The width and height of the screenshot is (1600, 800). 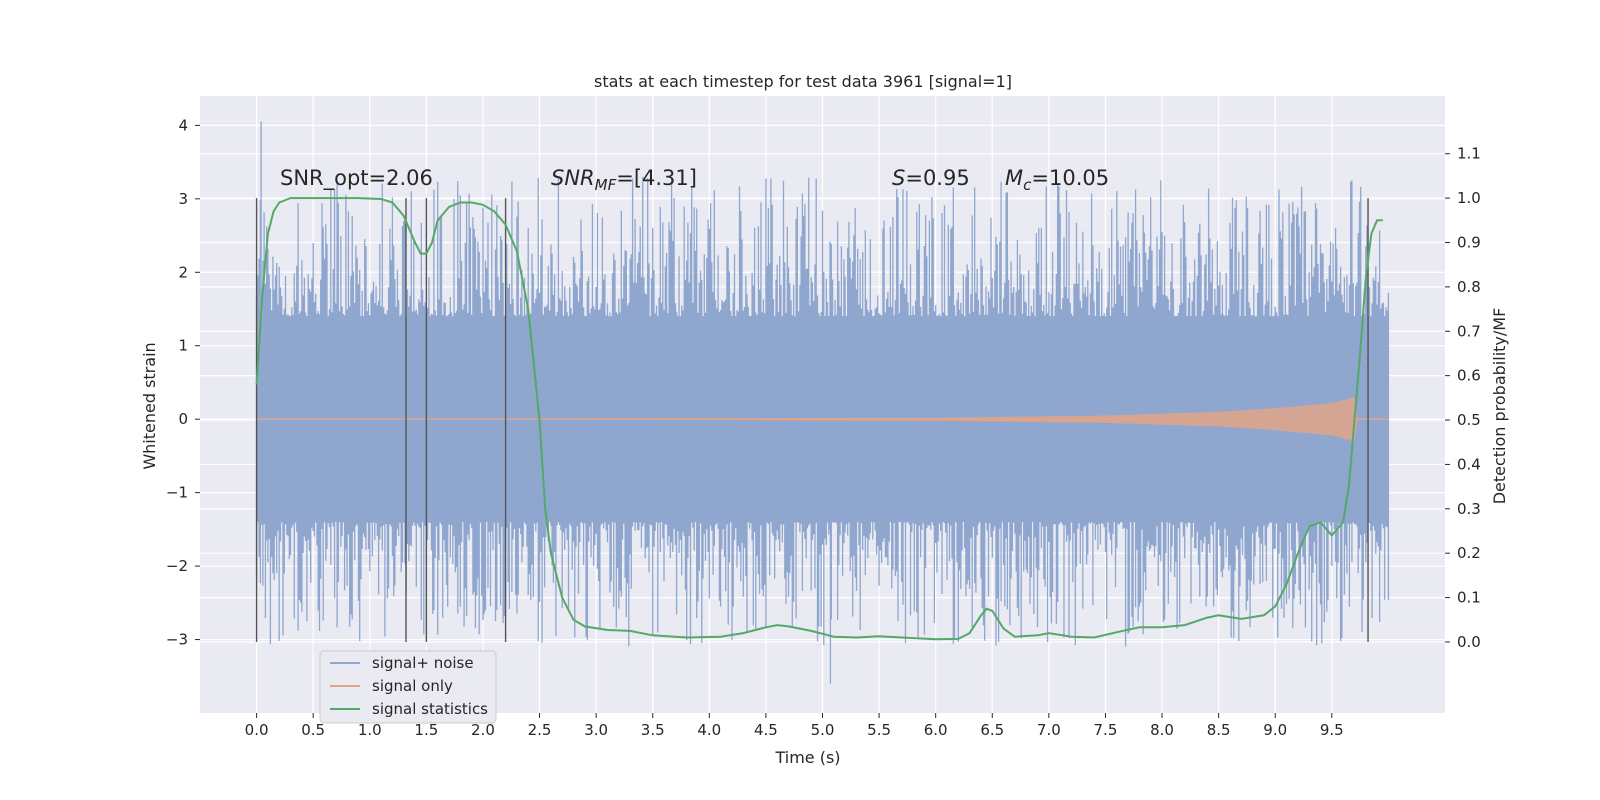 What do you see at coordinates (1469, 331) in the screenshot?
I see `y2-tick-label: 0.7` at bounding box center [1469, 331].